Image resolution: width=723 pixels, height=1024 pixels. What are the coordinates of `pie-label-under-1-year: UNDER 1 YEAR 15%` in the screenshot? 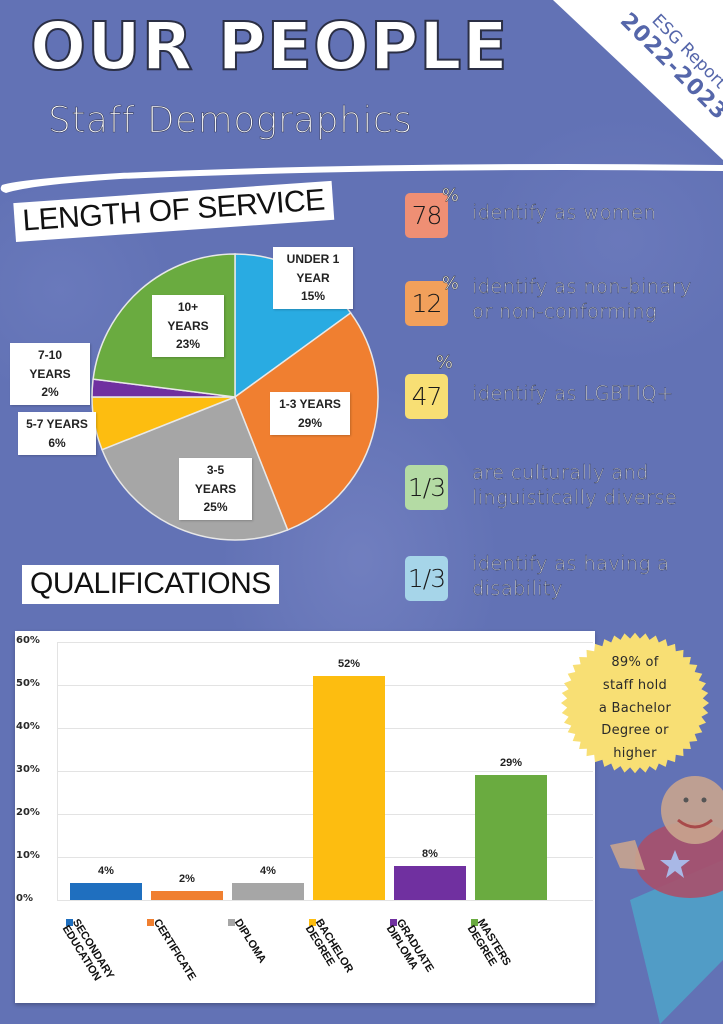 It's located at (313, 278).